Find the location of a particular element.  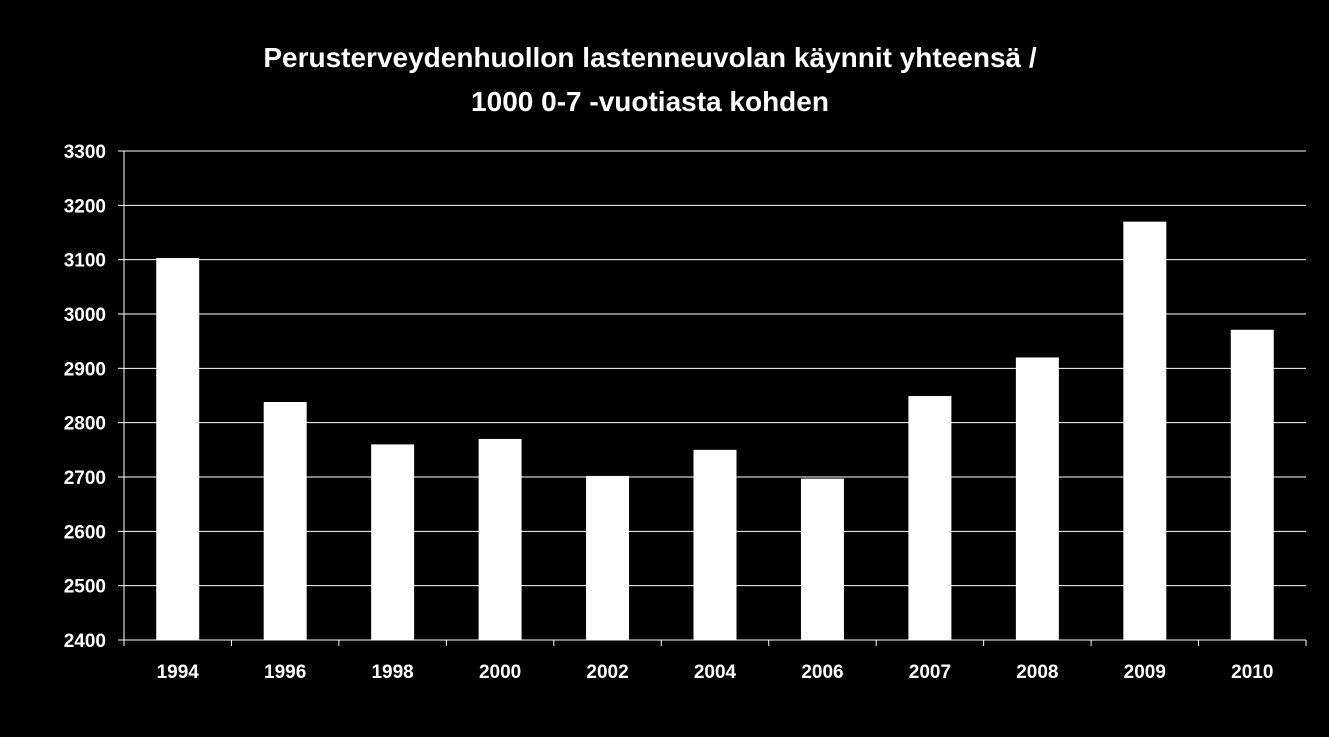

x-tick-label-2002: 2002 is located at coordinates (607, 672).